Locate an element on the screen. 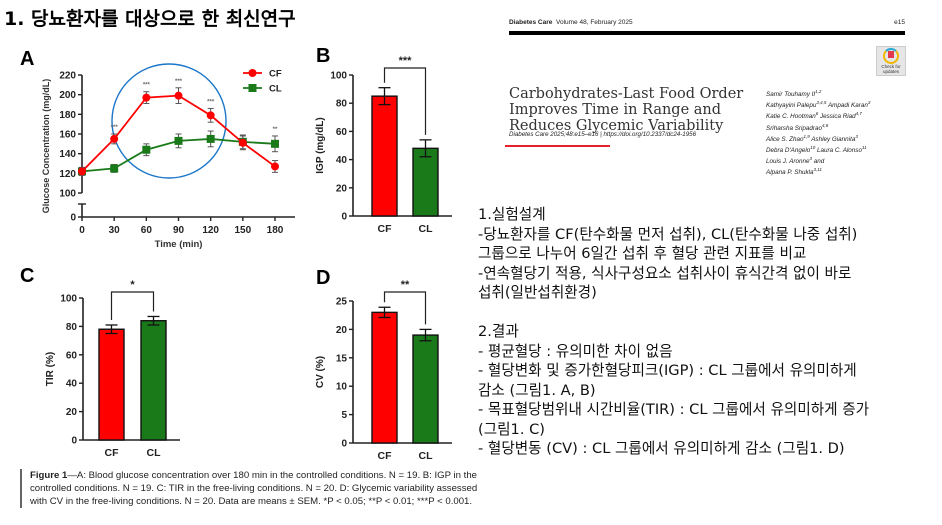  design-line: 그룹으로 나누어 6일간 섭취 후 혈당 관련 지표를 비교 is located at coordinates (642, 253).